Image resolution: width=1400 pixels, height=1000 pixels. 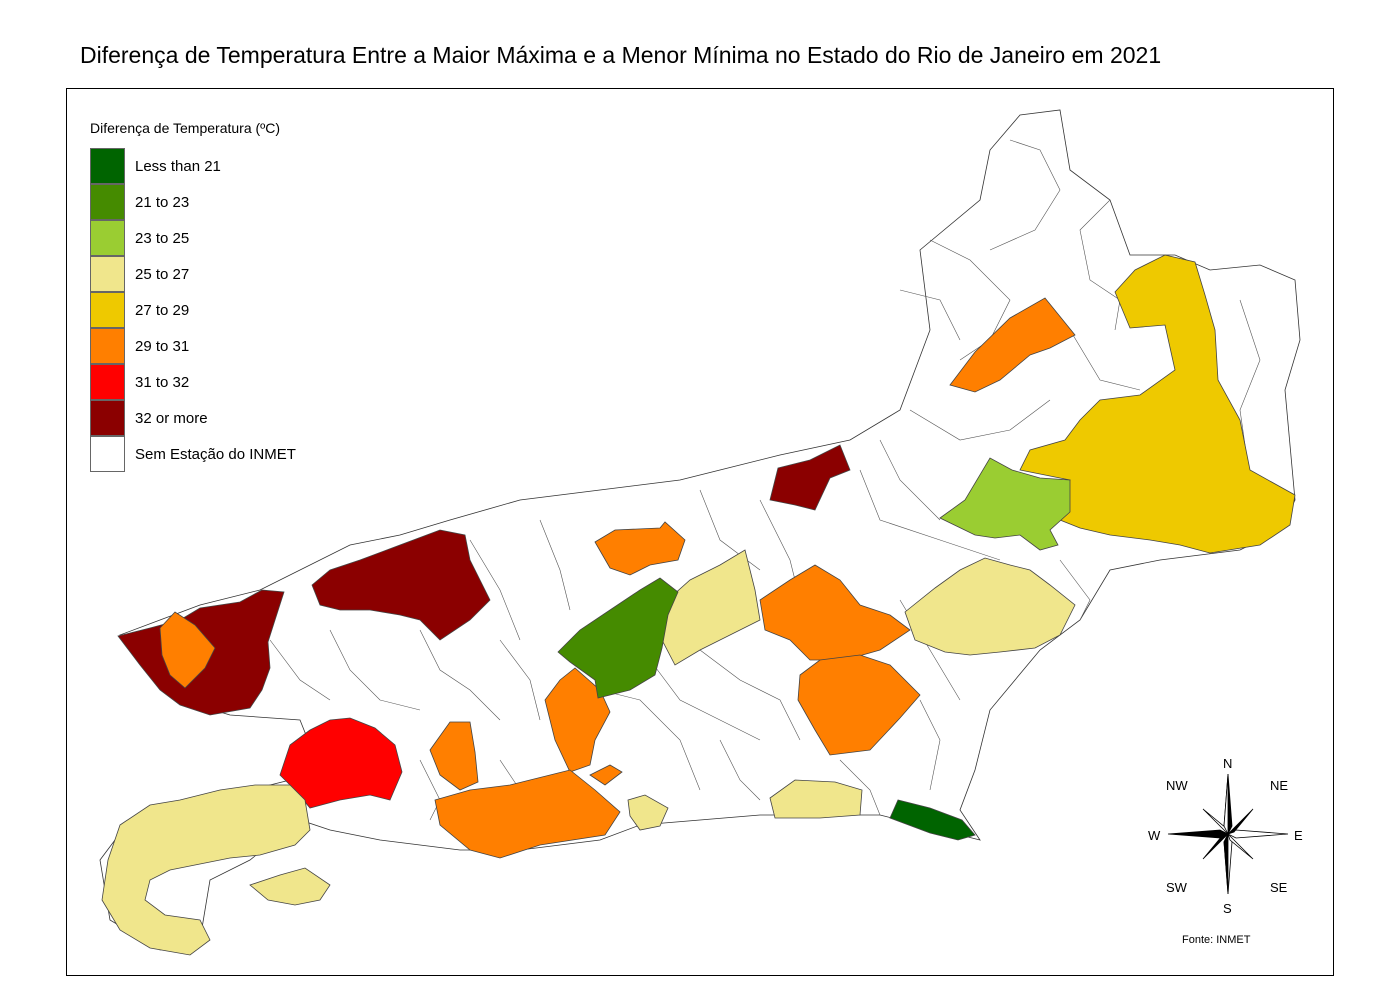 I want to click on legend-item: 31 to 32, so click(x=193, y=382).